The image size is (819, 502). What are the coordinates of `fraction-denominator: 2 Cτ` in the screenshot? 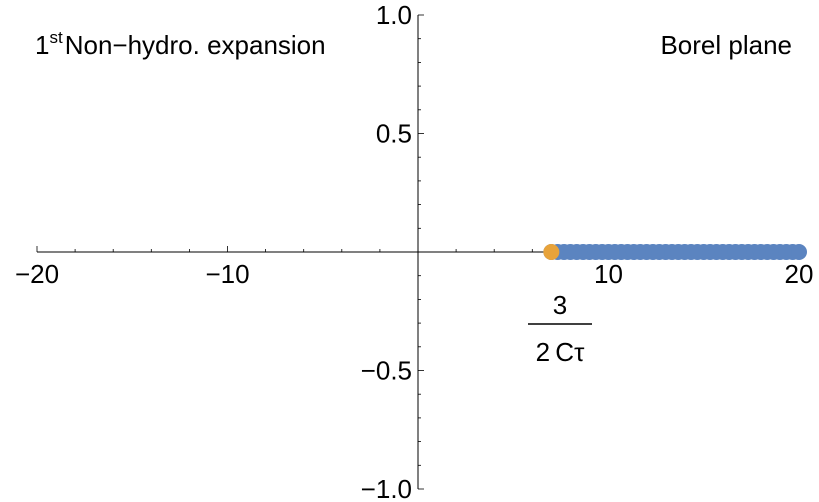 It's located at (560, 352).